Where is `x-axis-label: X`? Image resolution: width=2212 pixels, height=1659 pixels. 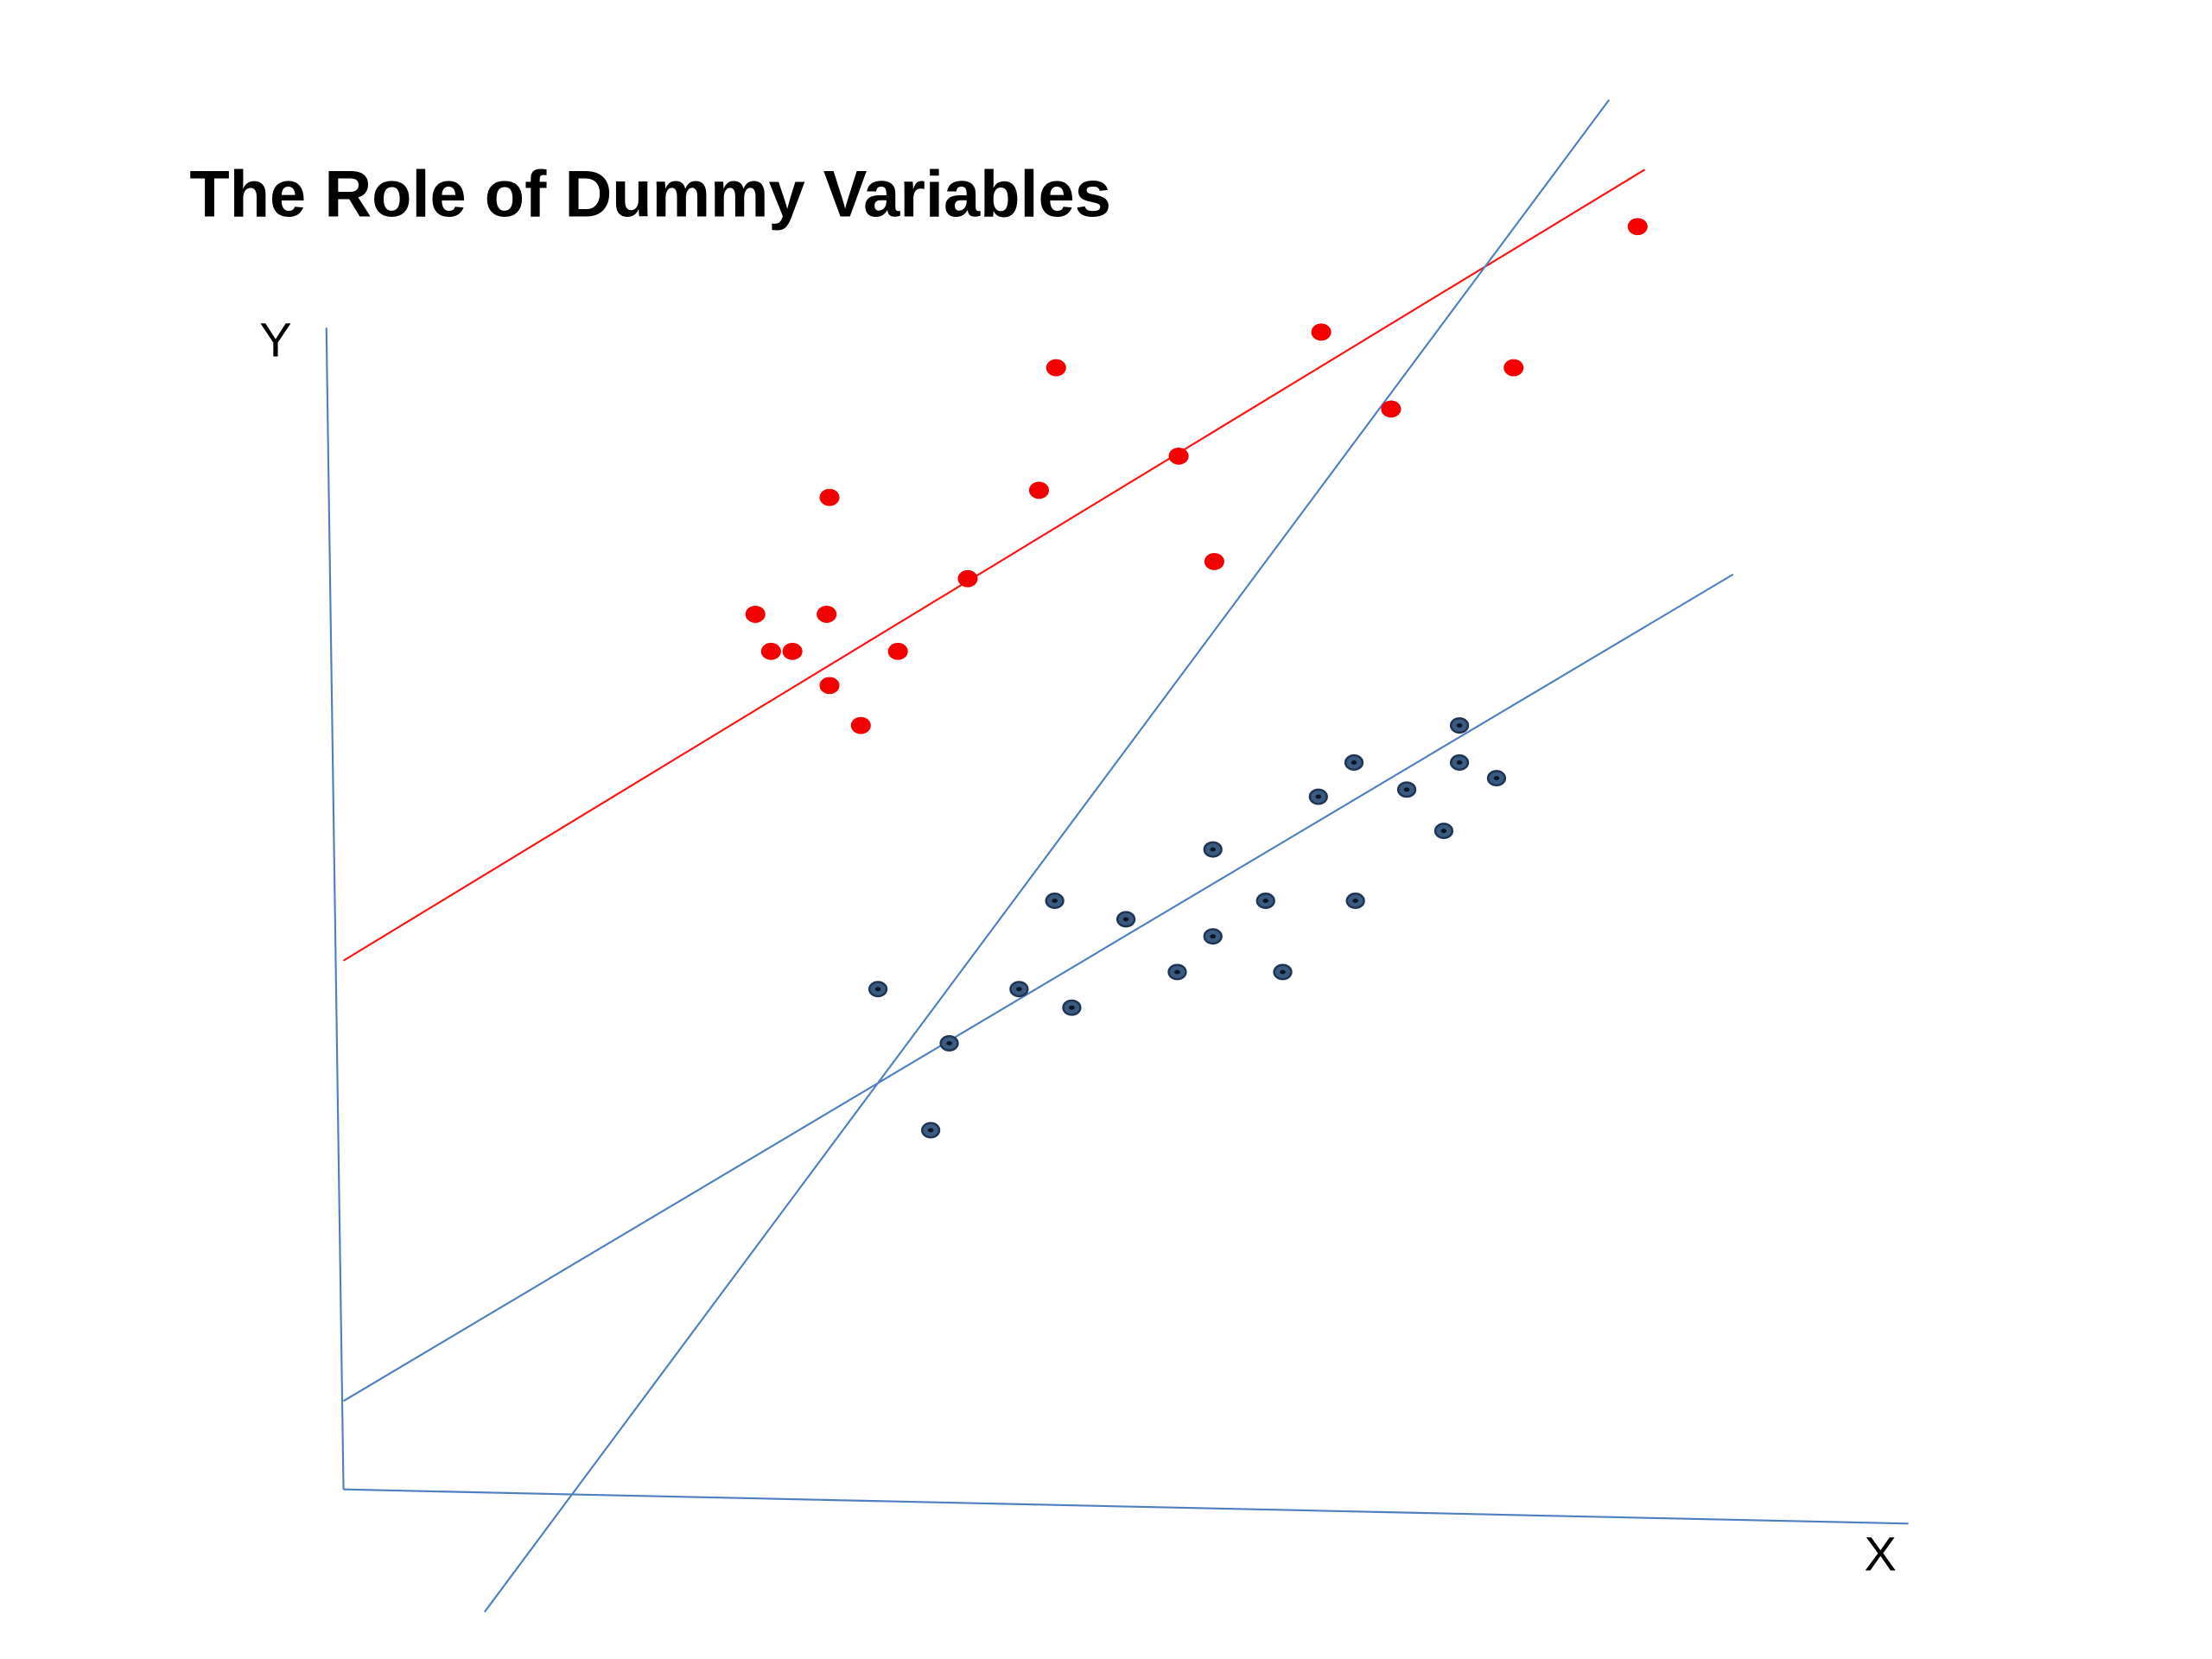
x-axis-label: X is located at coordinates (1881, 1554).